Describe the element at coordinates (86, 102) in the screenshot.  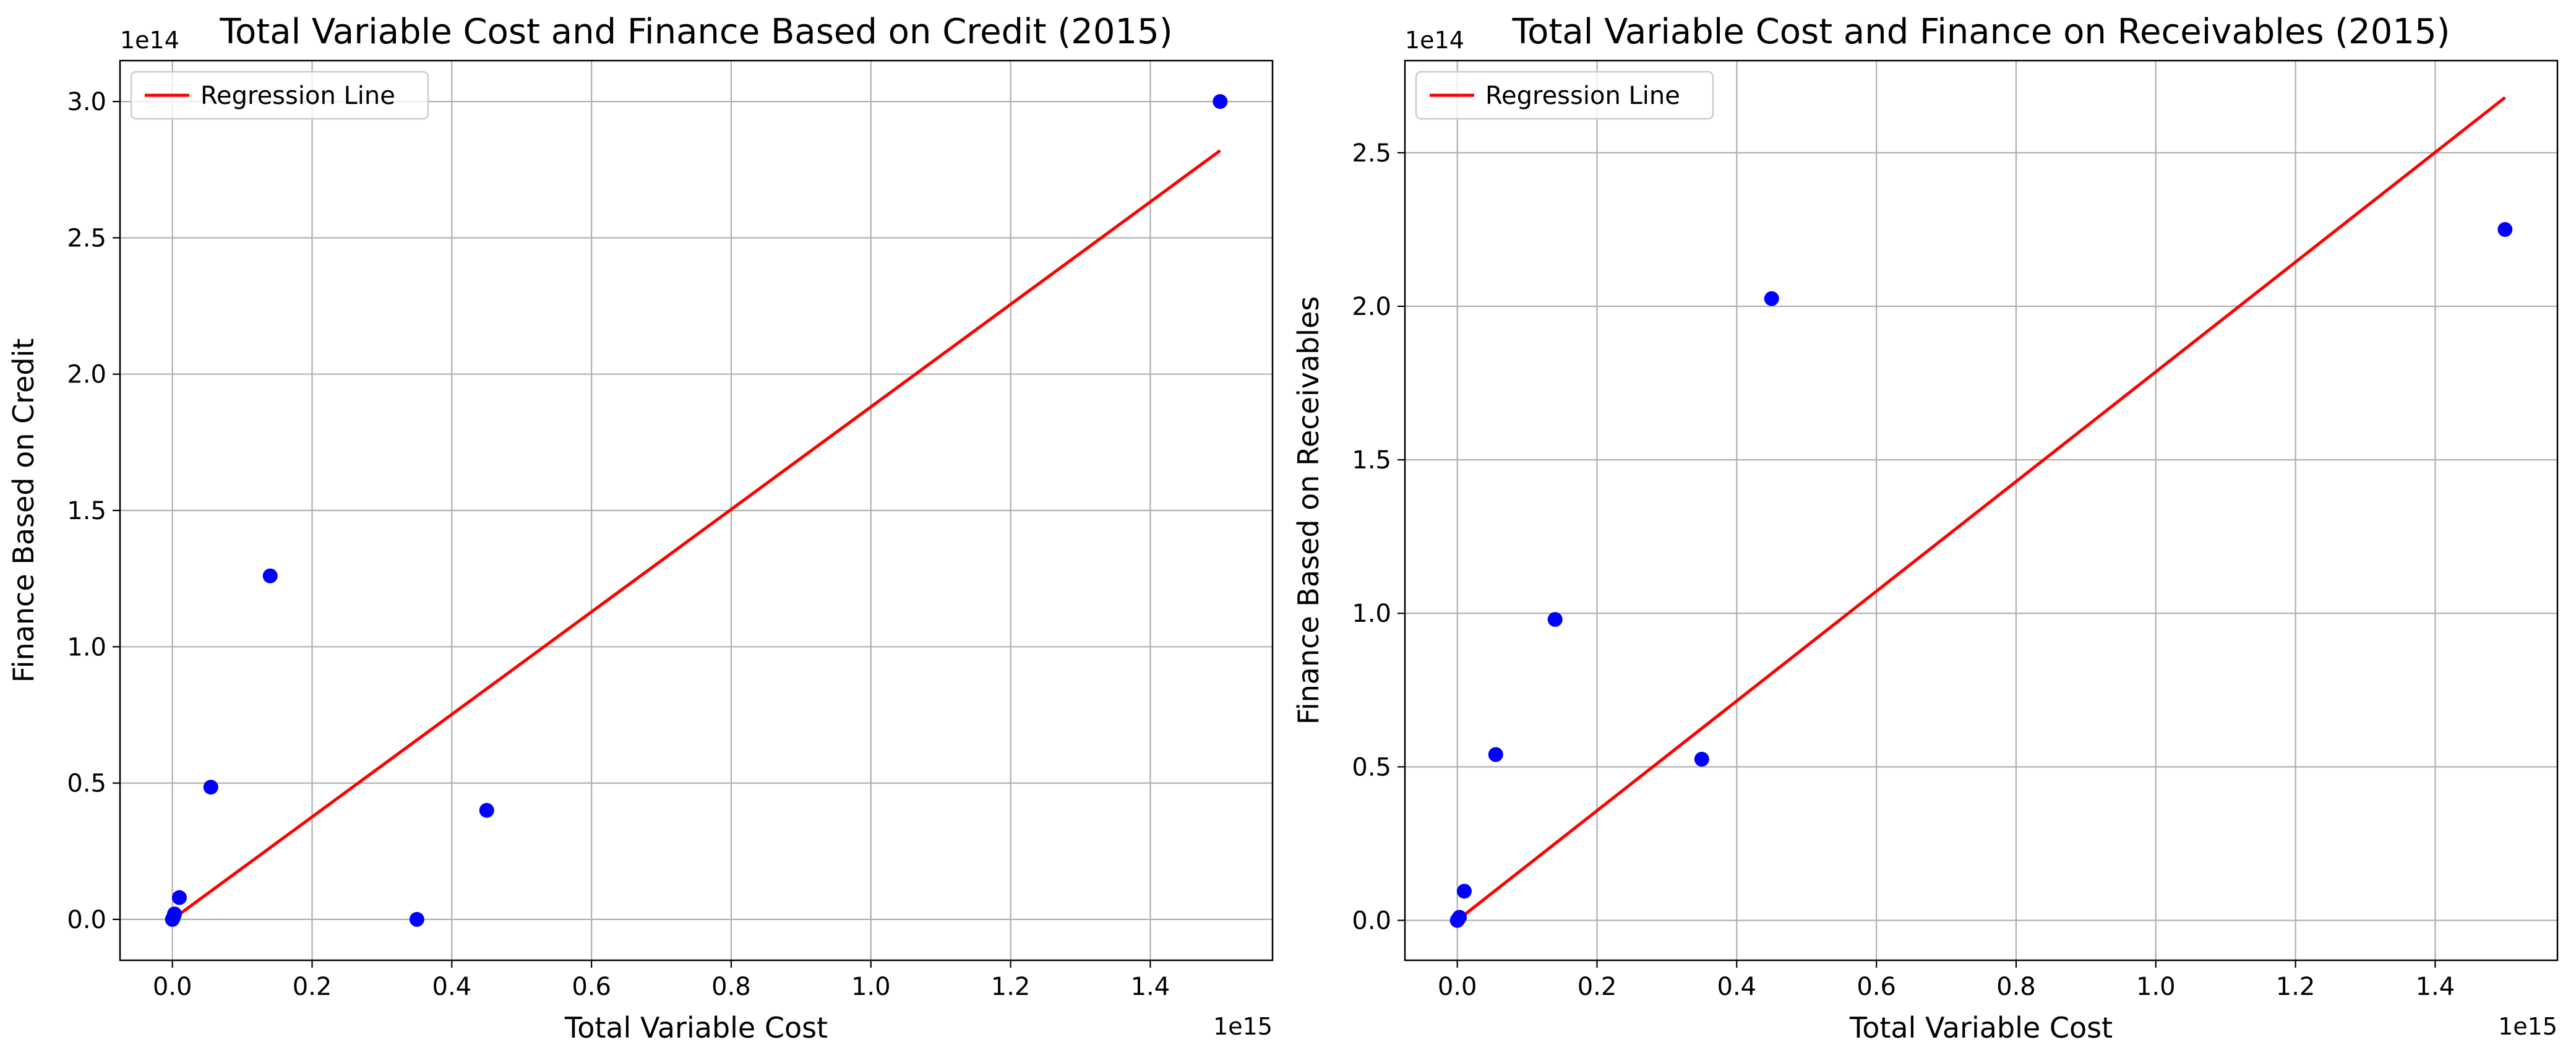
I see `y-tick-label: 3.0` at that location.